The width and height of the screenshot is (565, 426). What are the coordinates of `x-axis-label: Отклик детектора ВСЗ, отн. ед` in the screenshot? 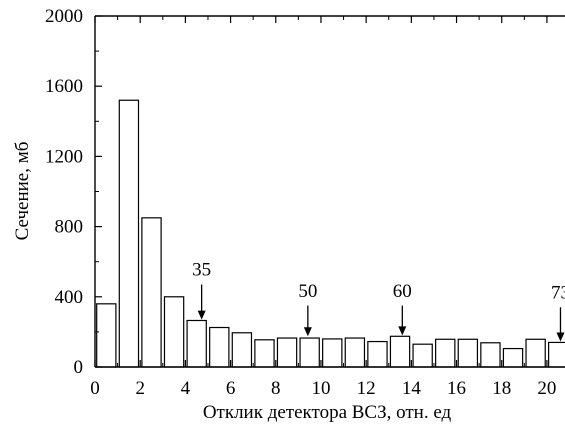 It's located at (327, 412).